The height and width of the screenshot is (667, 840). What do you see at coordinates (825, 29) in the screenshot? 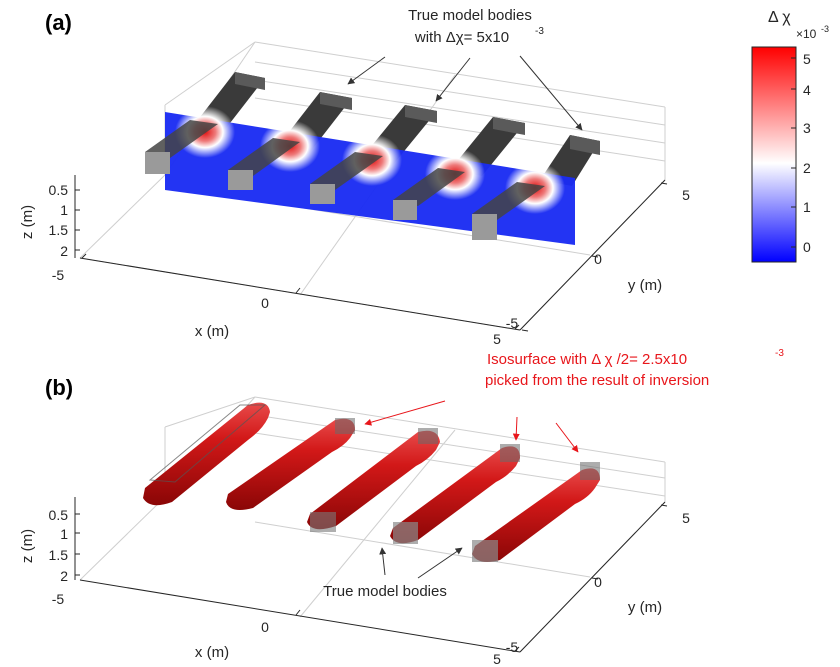
I see `colorbar-exponent: -3` at bounding box center [825, 29].